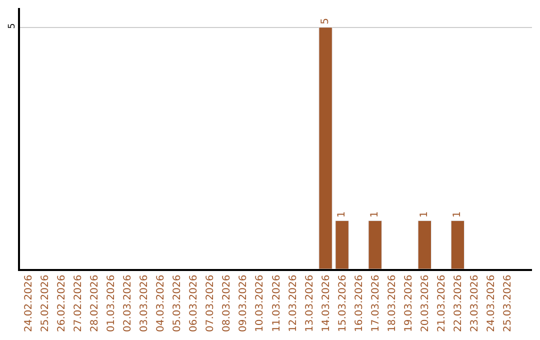 This screenshot has height=340, width=540. What do you see at coordinates (178, 303) in the screenshot?
I see `x-tick-label: 05.03.2026` at bounding box center [178, 303].